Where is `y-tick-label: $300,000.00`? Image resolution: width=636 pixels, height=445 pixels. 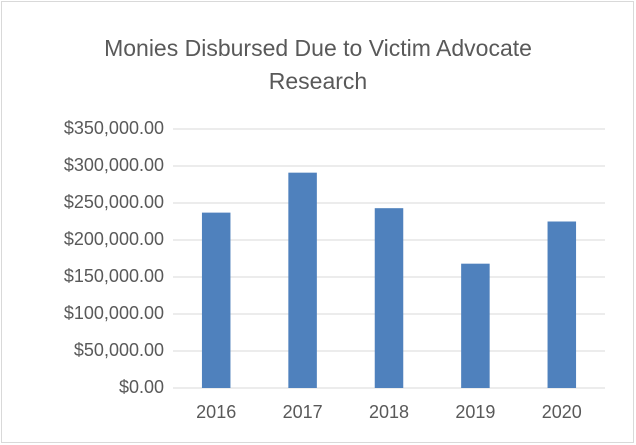
y-tick-label: $300,000.00 is located at coordinates (114, 165).